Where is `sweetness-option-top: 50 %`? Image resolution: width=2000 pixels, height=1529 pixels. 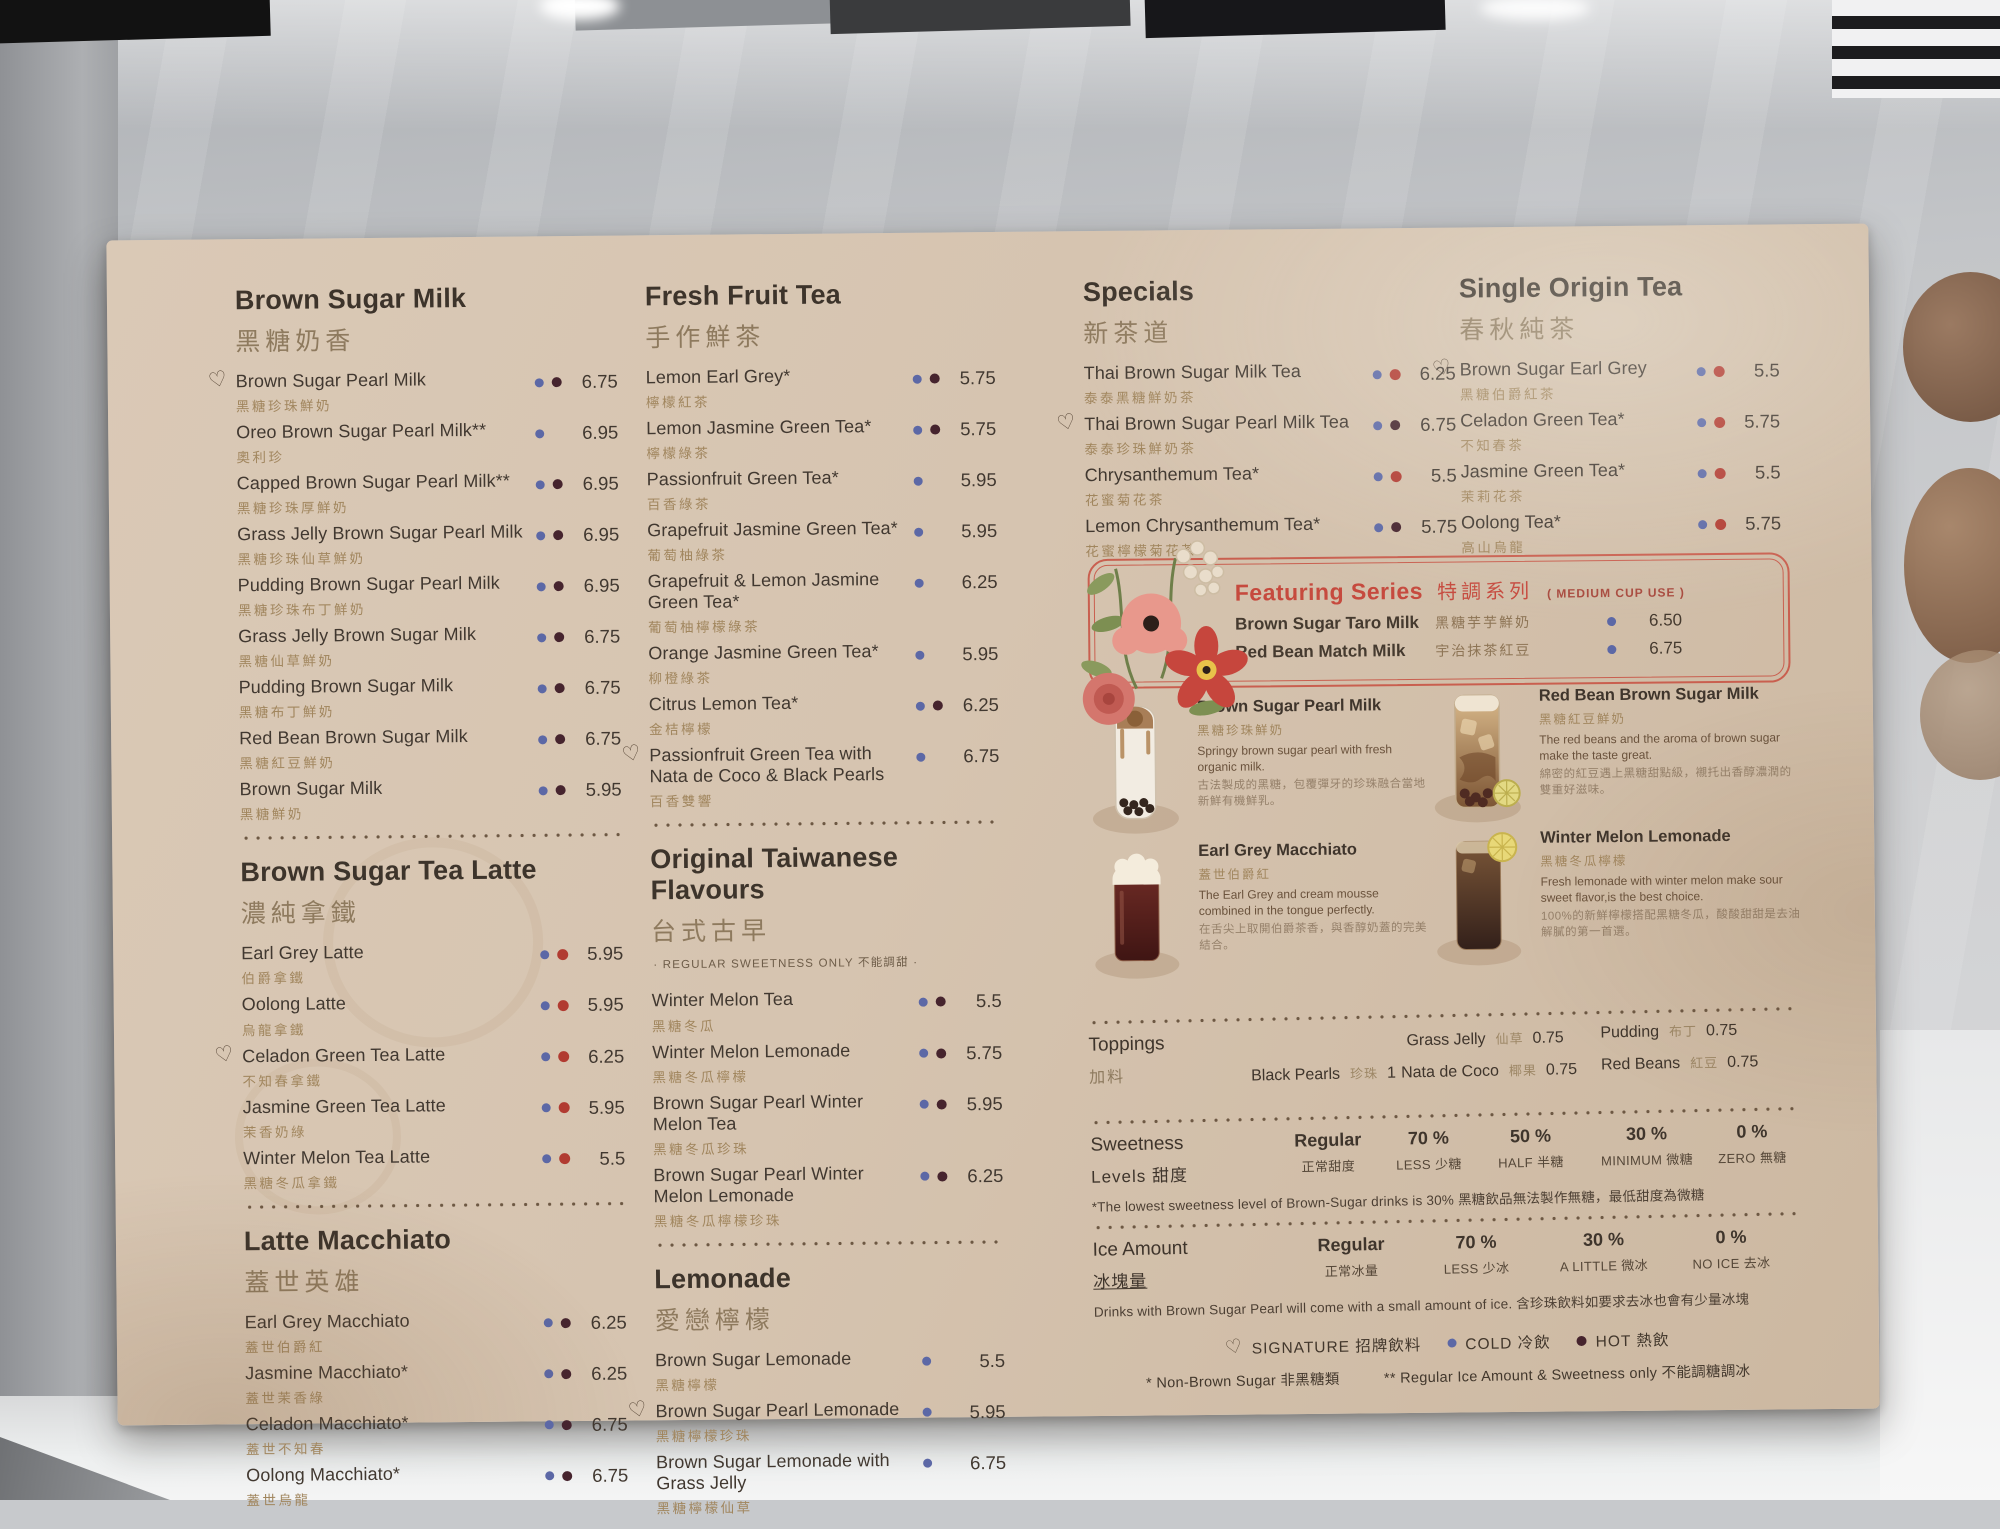
sweetness-option-top: 50 % is located at coordinates (1530, 1136).